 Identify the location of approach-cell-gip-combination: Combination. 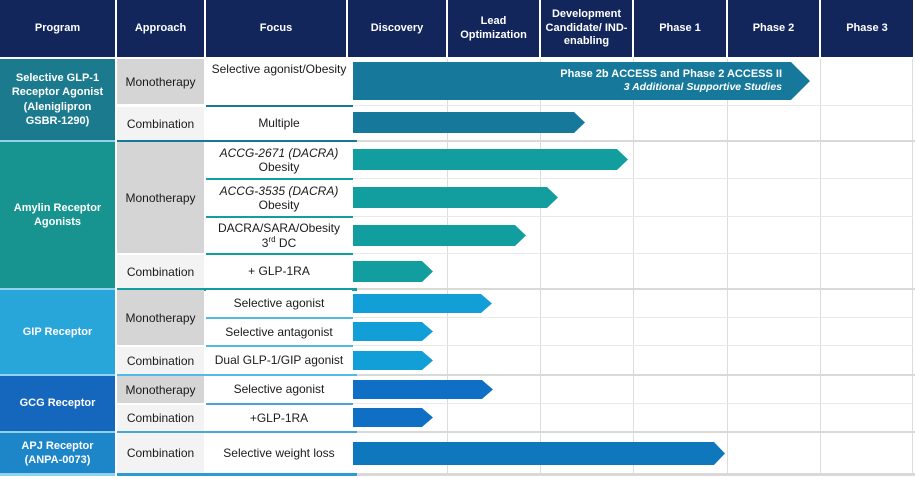
(160, 360).